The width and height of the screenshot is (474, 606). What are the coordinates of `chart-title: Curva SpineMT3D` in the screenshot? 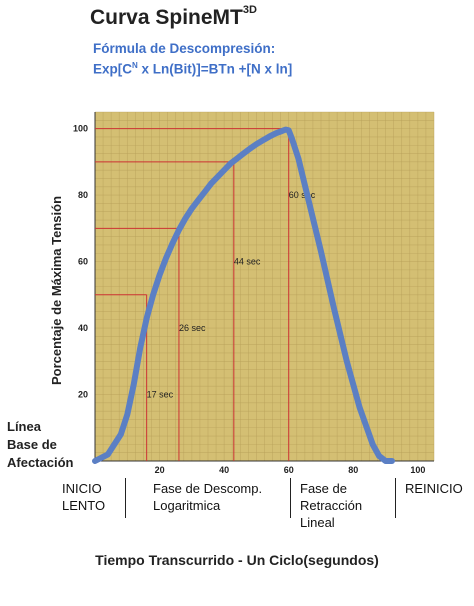 It's located at (173, 17).